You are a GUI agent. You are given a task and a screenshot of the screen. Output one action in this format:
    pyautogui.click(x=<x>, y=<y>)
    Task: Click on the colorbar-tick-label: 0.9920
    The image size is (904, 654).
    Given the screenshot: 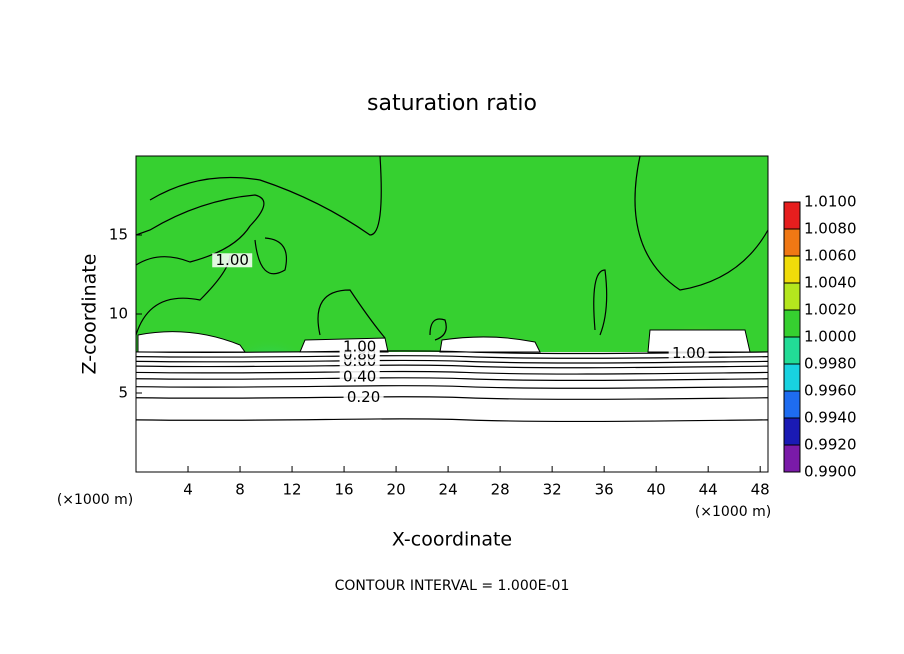 What is the action you would take?
    pyautogui.click(x=830, y=445)
    